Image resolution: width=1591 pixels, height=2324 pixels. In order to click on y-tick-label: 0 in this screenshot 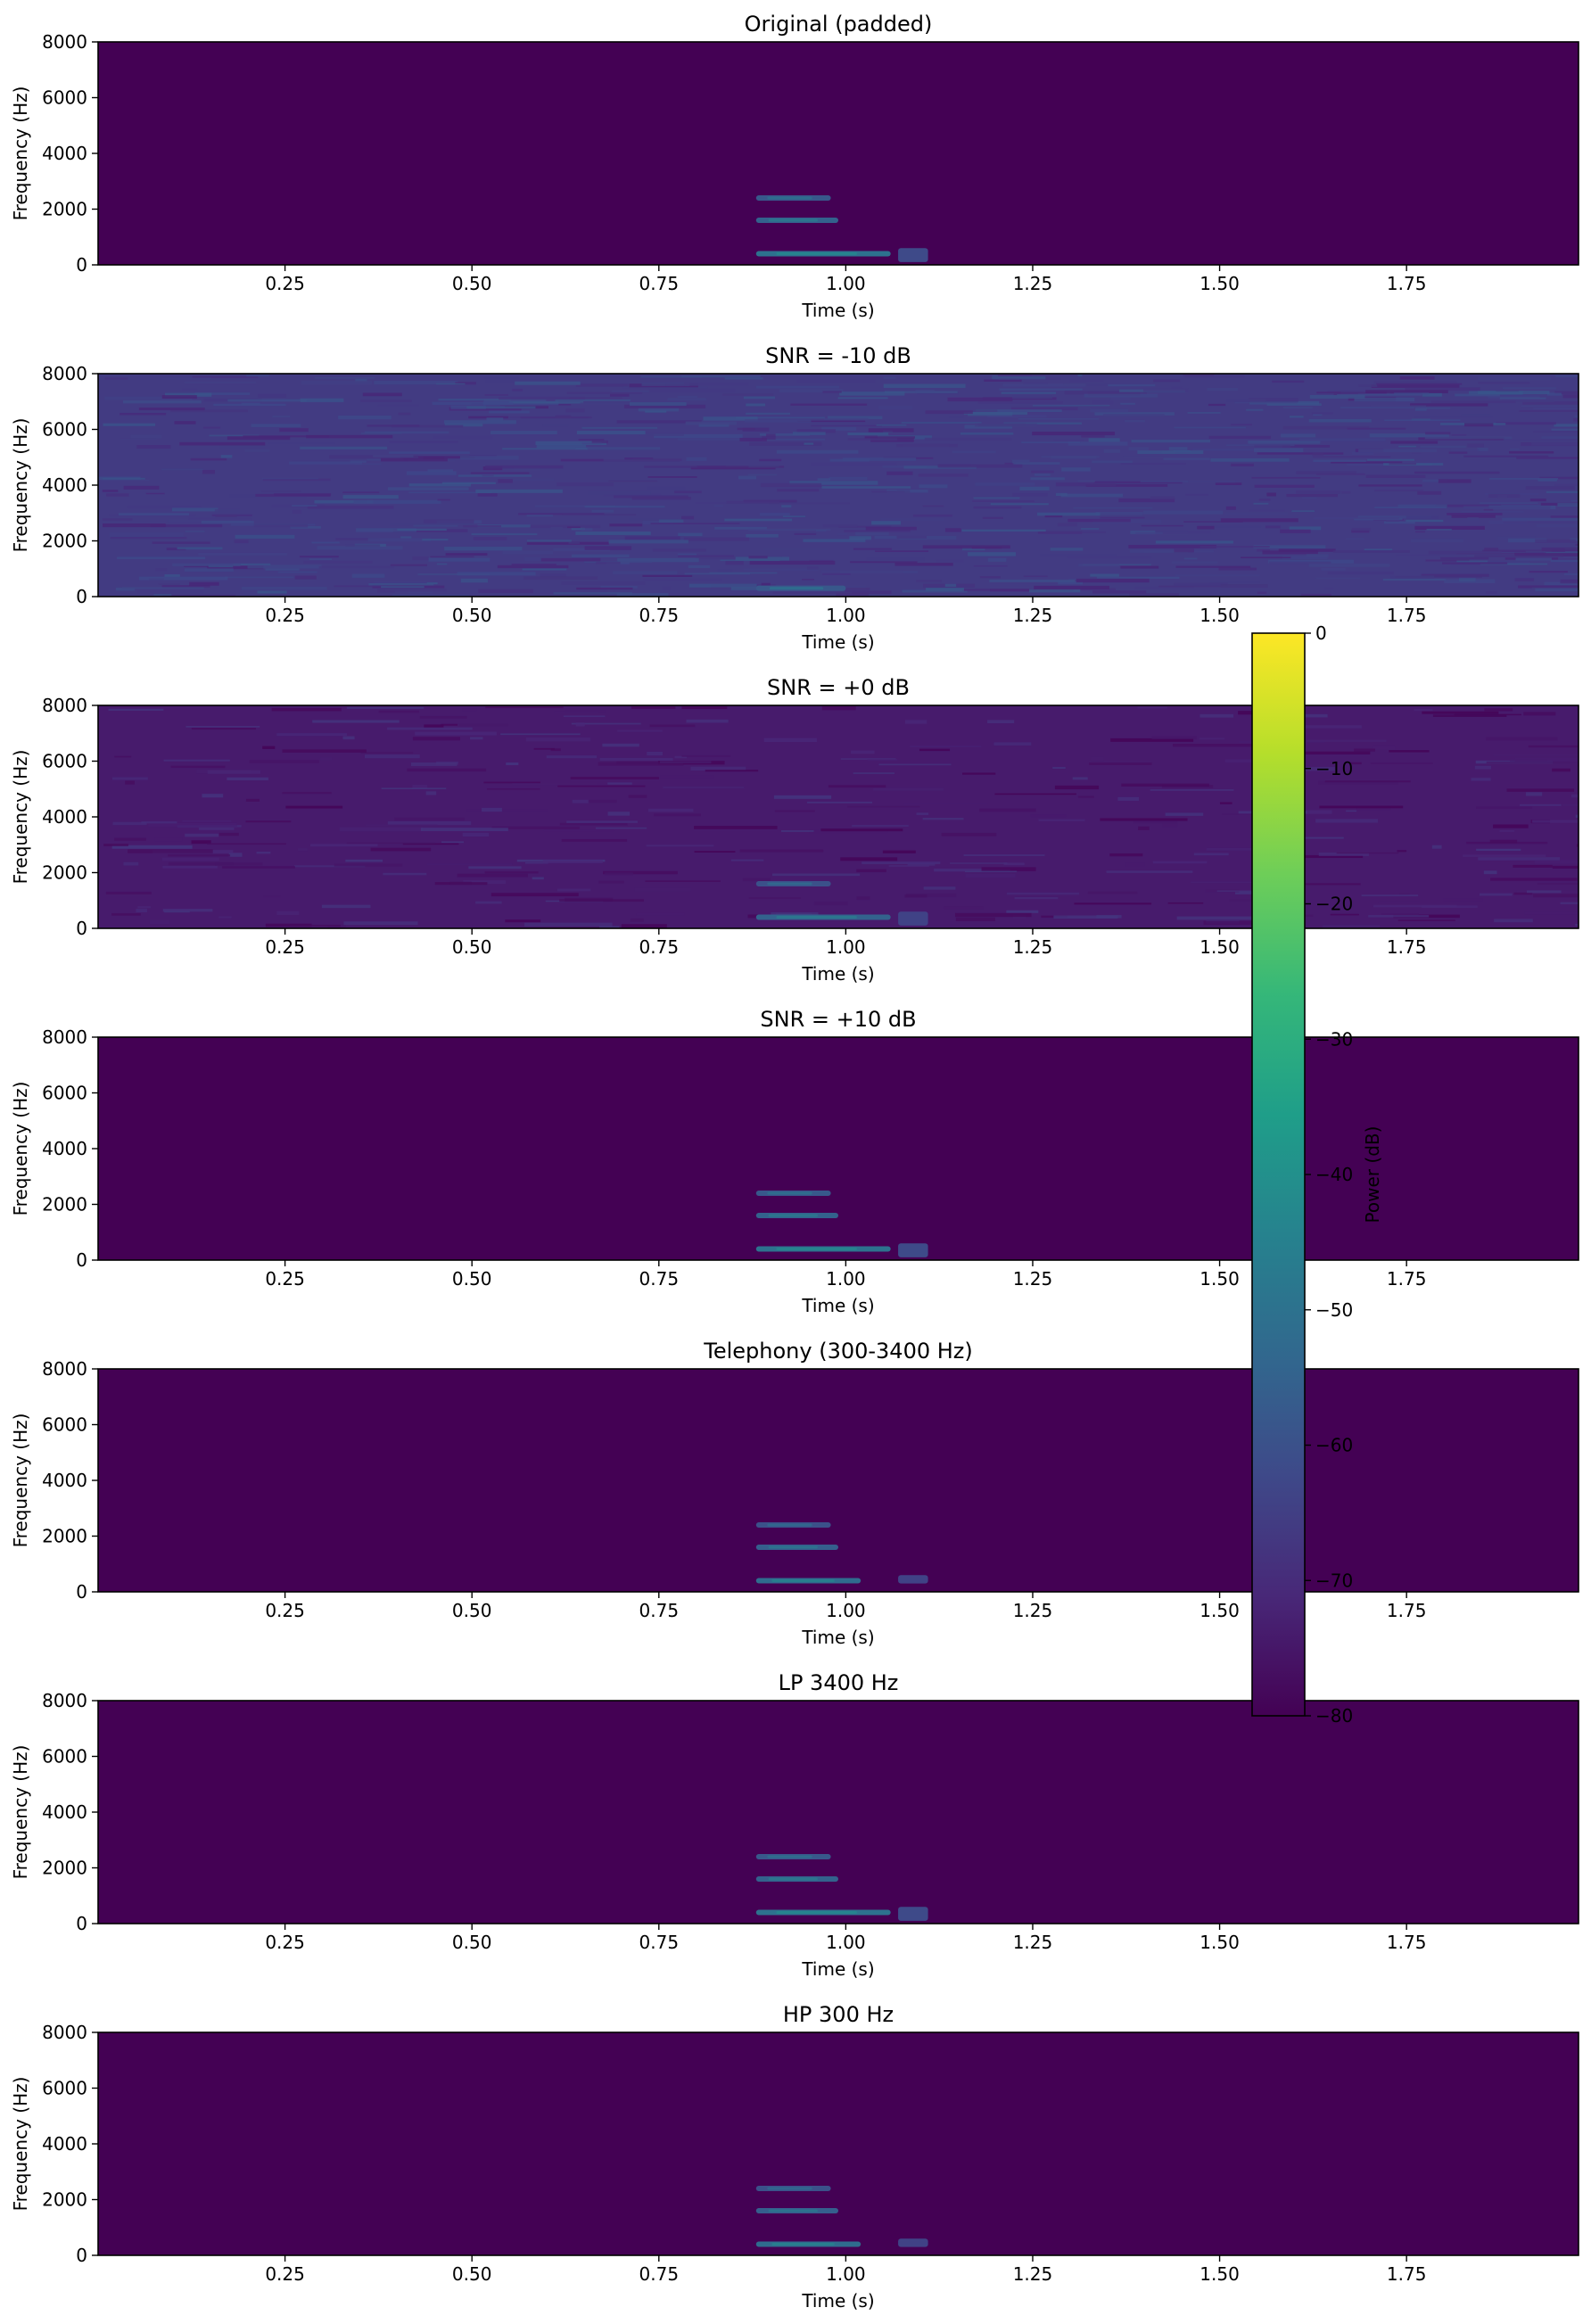, I will do `click(81, 1924)`.